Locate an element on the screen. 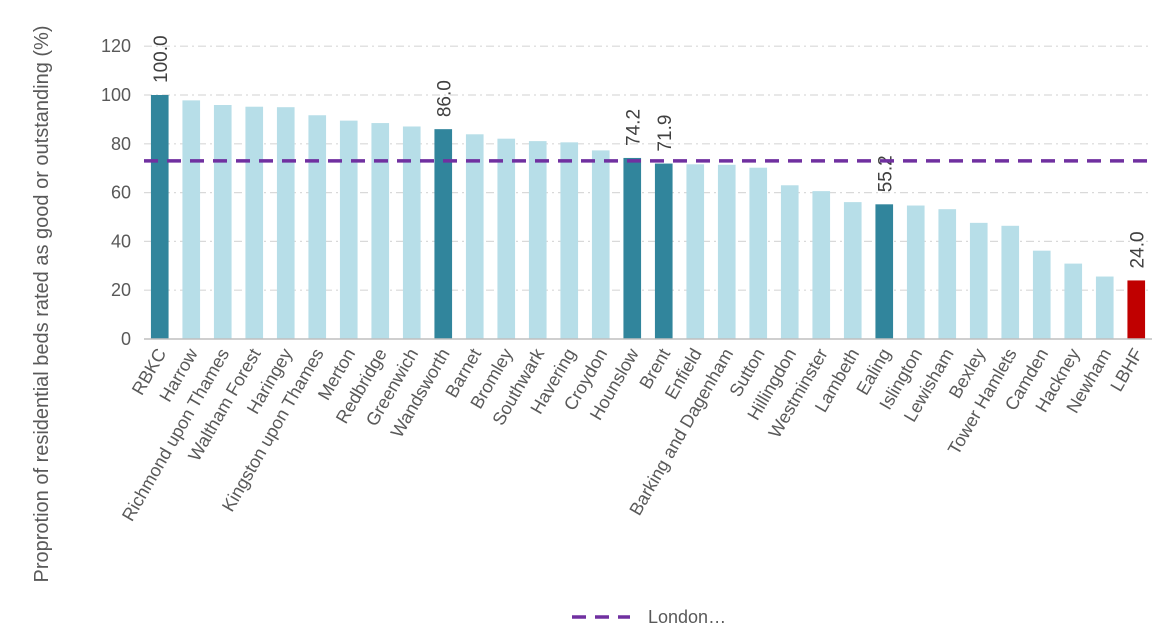 The height and width of the screenshot is (628, 1174). bar-rbkc is located at coordinates (159, 217).